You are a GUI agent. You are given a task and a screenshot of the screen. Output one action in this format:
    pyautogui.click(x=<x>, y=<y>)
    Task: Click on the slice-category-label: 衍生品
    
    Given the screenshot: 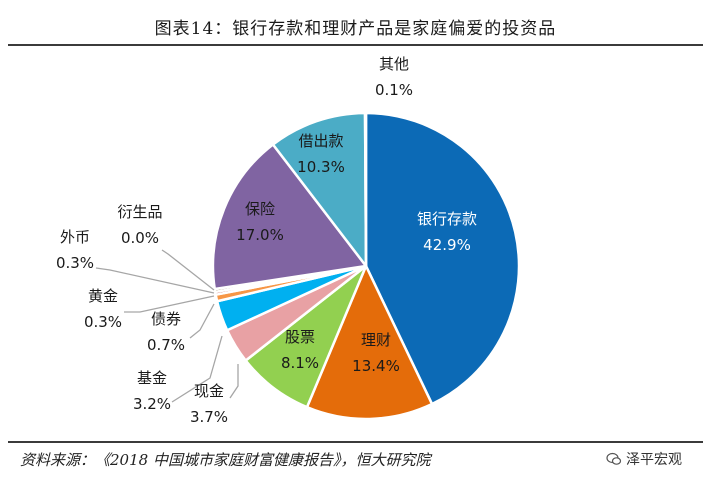 What is the action you would take?
    pyautogui.click(x=139, y=212)
    